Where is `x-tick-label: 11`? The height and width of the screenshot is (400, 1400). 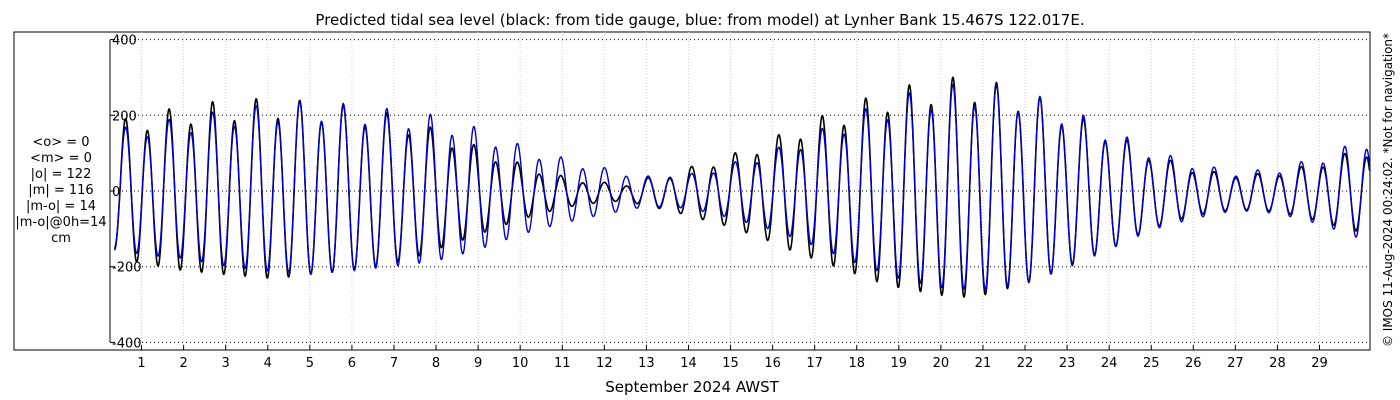 x-tick-label: 11 is located at coordinates (562, 363).